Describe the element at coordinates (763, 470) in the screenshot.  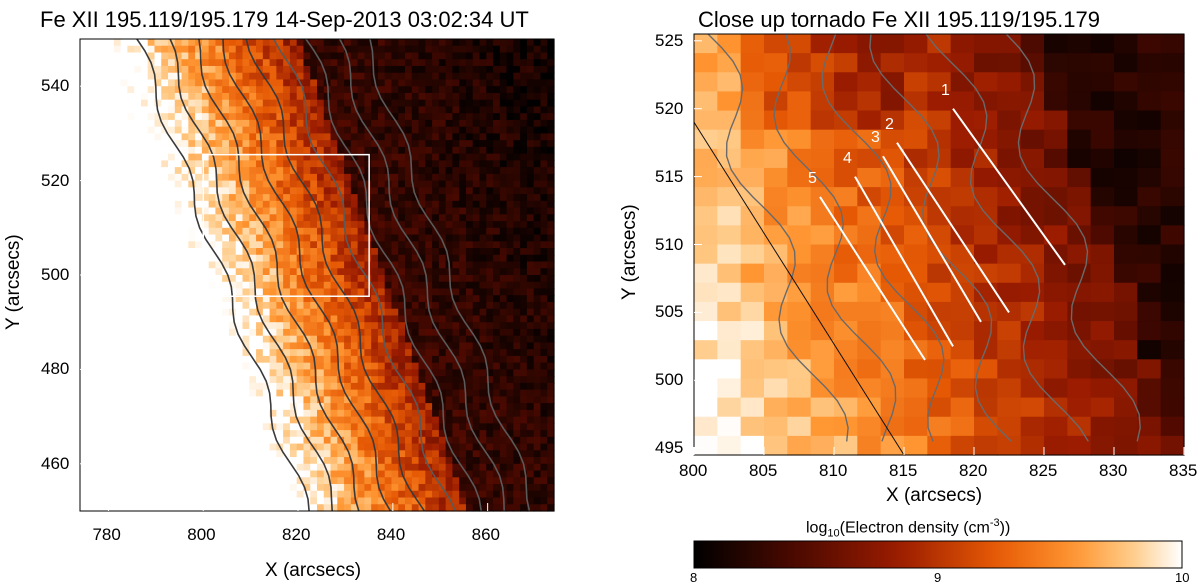
I see `x-tick-label: 805` at that location.